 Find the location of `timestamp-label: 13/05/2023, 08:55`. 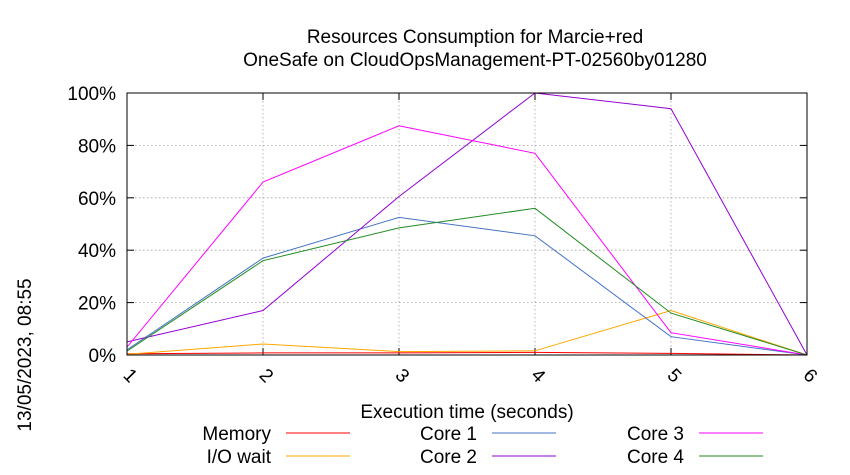

timestamp-label: 13/05/2023, 08:55 is located at coordinates (25, 354).